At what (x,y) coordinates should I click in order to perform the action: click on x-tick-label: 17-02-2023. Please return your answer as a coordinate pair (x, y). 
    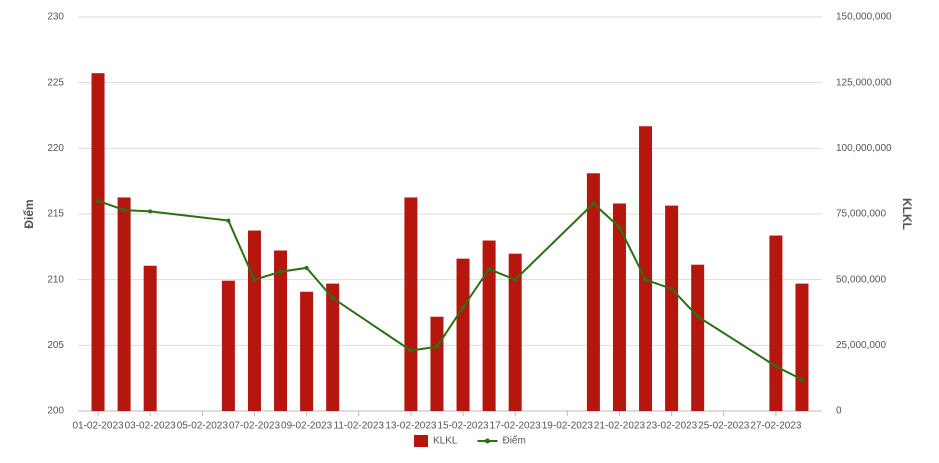
    Looking at the image, I should click on (516, 426).